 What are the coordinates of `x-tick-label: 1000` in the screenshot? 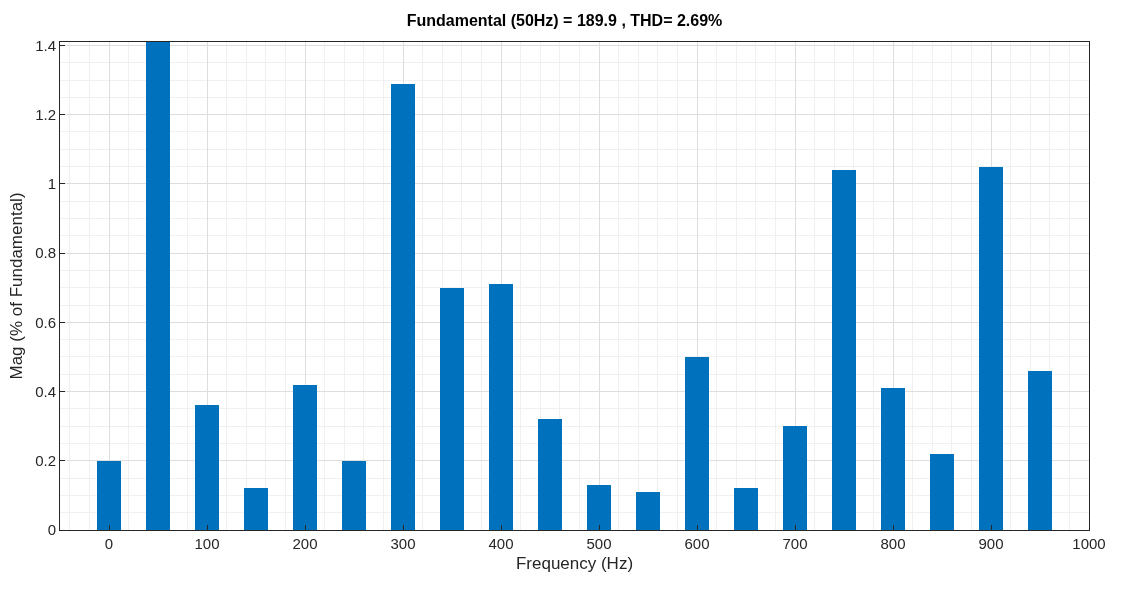 It's located at (1089, 543).